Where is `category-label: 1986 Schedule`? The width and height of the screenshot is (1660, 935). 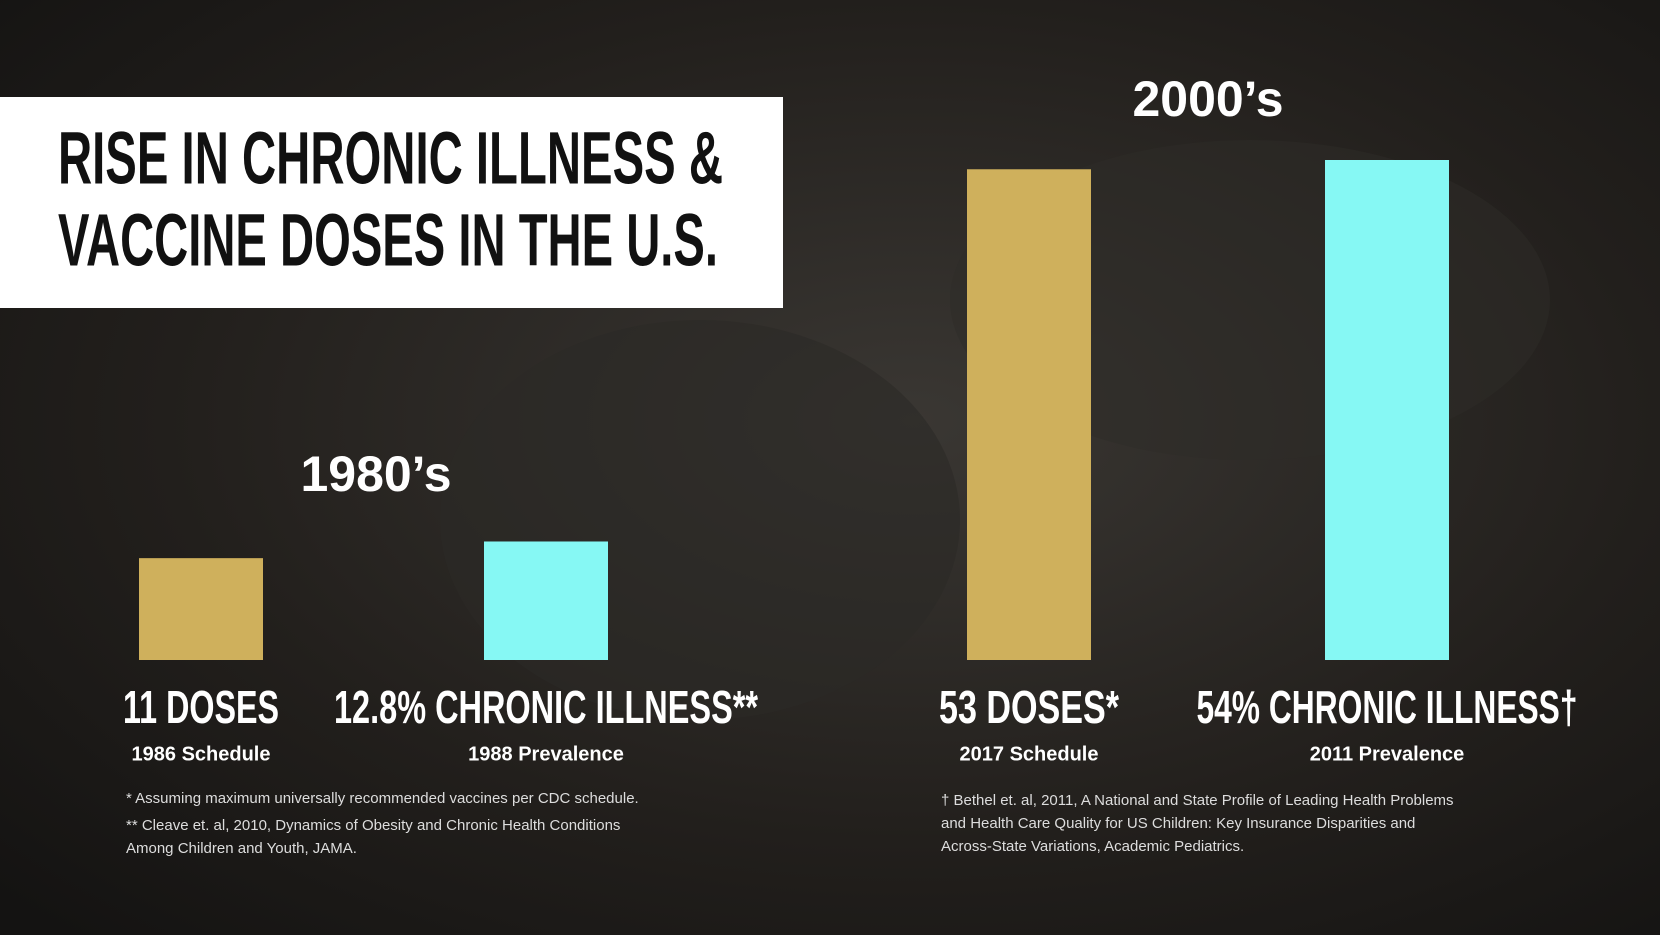
category-label: 1986 Schedule is located at coordinates (201, 754).